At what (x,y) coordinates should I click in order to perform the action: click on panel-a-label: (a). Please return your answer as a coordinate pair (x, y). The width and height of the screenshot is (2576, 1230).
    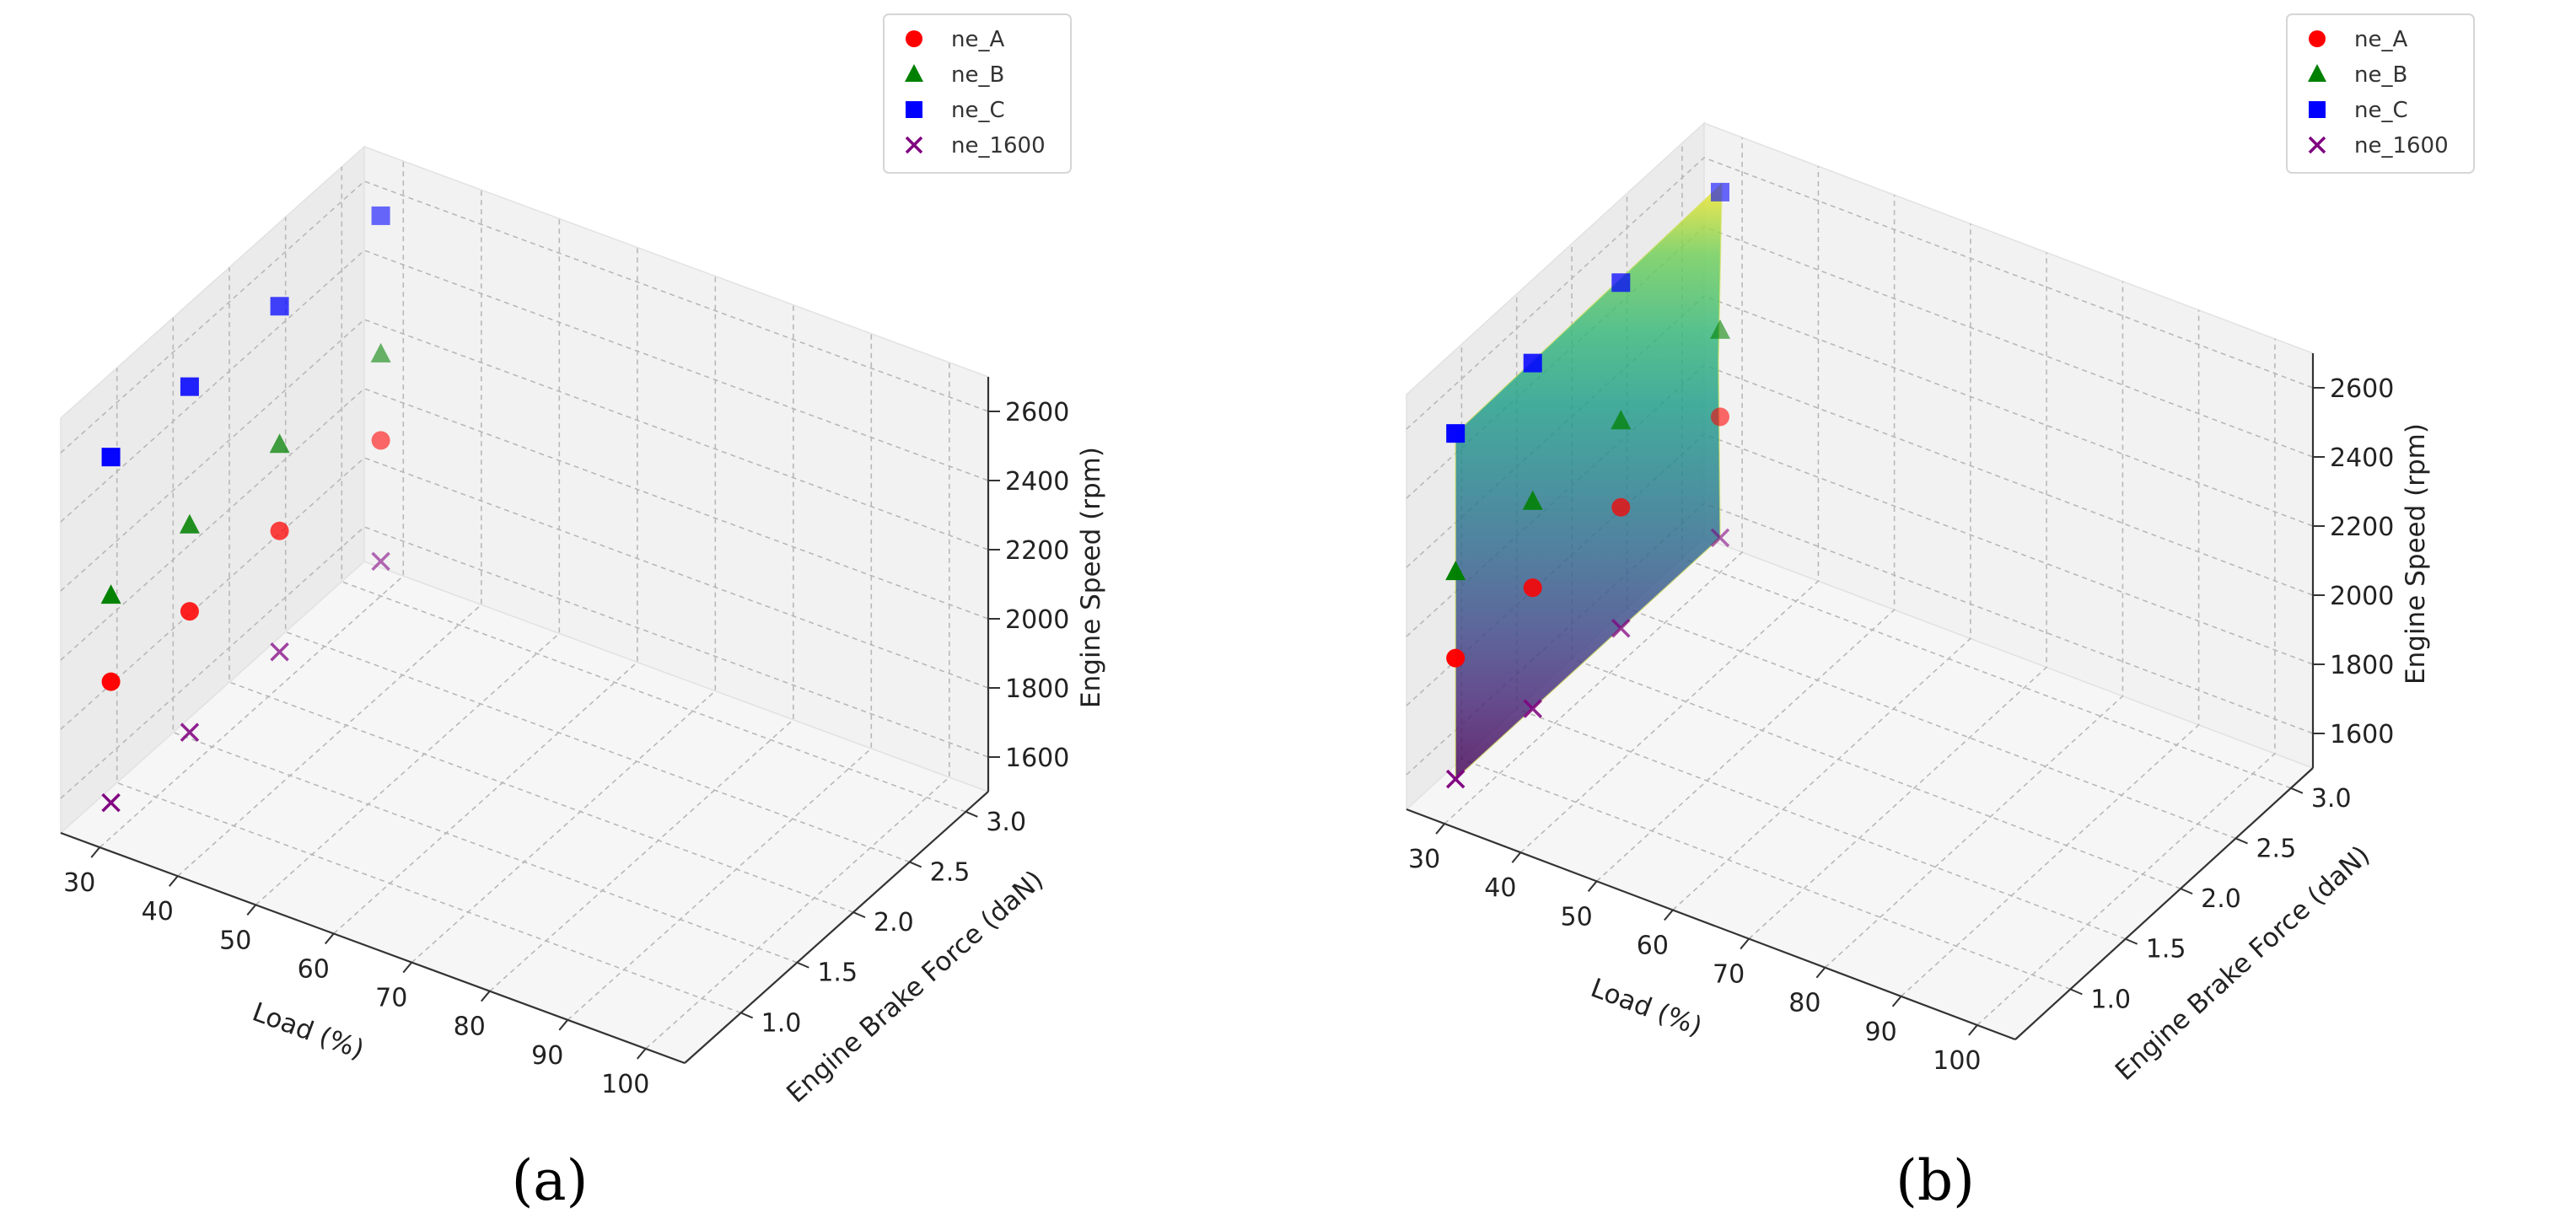
    Looking at the image, I should click on (550, 1181).